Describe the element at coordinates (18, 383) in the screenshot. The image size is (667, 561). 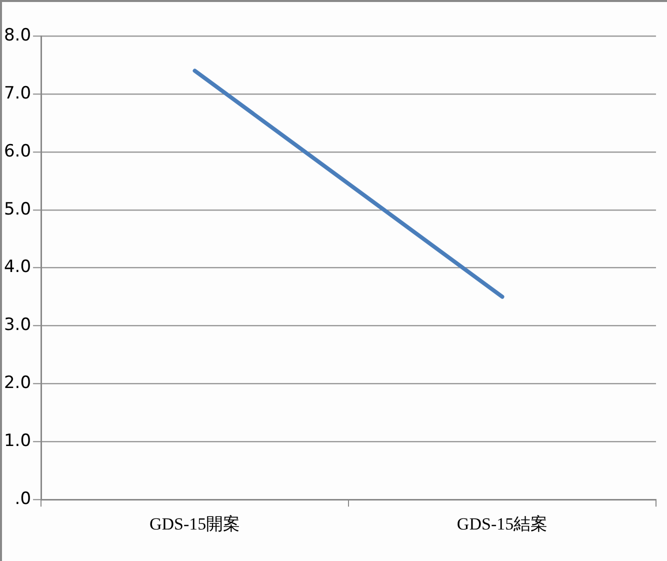
I see `y-tick-label: 2.0` at that location.